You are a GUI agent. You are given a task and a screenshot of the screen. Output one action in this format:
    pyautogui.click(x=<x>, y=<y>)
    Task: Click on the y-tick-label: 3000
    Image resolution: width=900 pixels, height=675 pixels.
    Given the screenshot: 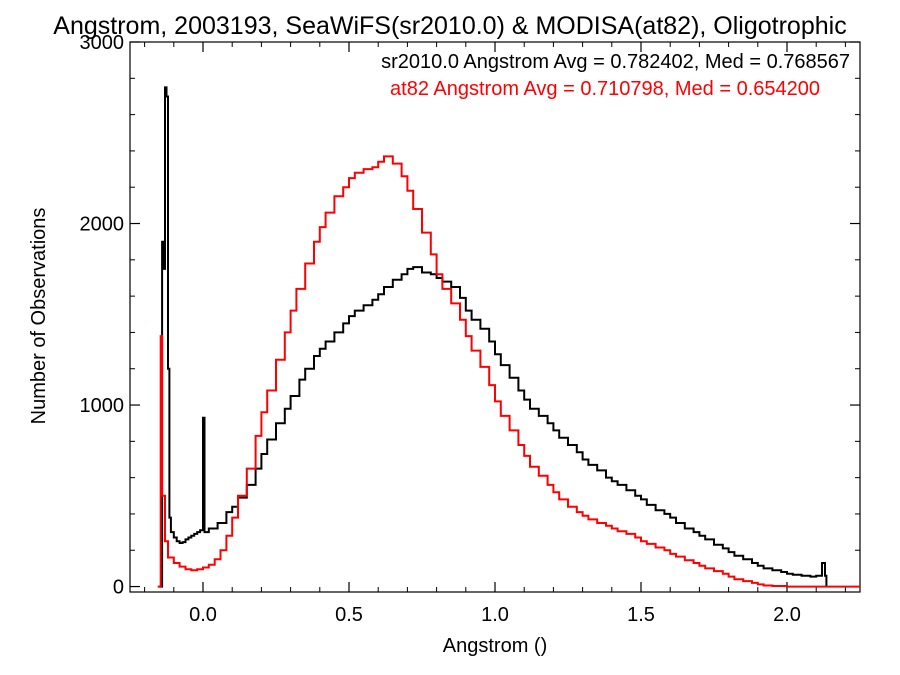 What is the action you would take?
    pyautogui.click(x=102, y=43)
    